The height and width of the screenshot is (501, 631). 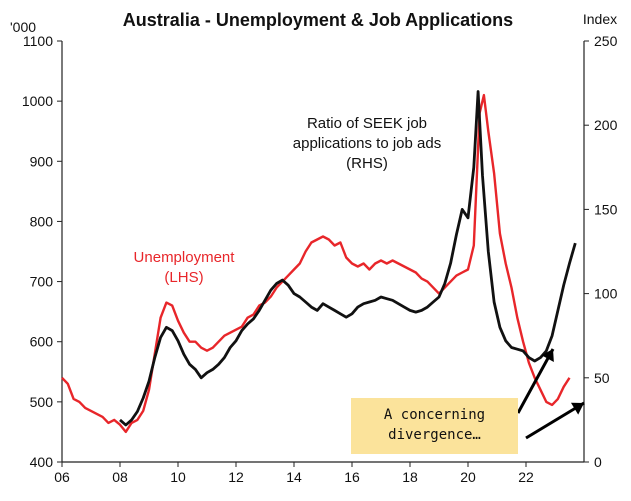 I want to click on right-axis-tick-label: 200, so click(x=606, y=125).